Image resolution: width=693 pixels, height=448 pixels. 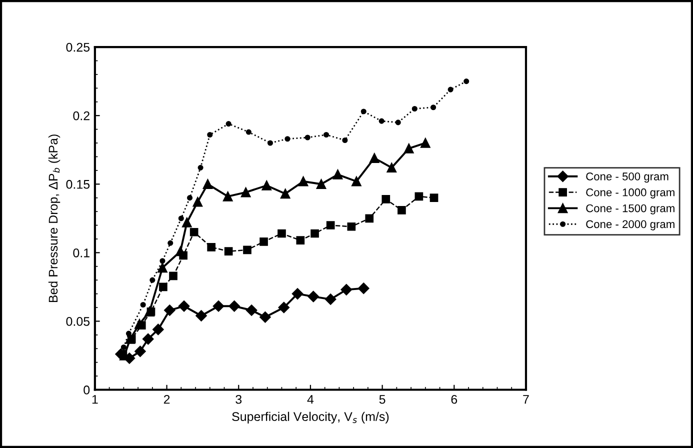 What do you see at coordinates (87, 390) in the screenshot?
I see `y-tick-label: 0` at bounding box center [87, 390].